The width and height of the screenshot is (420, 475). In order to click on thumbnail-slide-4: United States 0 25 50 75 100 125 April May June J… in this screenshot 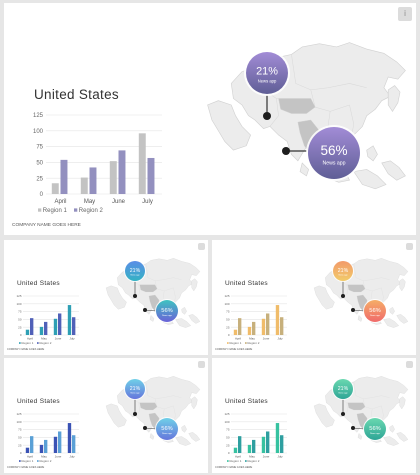, I will do `click(314, 415)`.